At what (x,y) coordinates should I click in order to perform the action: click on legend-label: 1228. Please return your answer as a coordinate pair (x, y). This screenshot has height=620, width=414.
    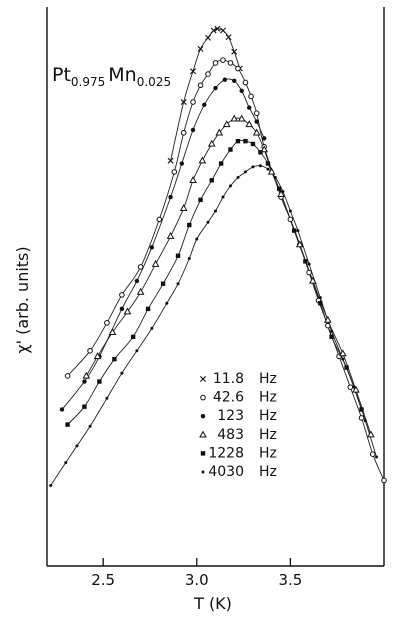
    Looking at the image, I should click on (226, 453).